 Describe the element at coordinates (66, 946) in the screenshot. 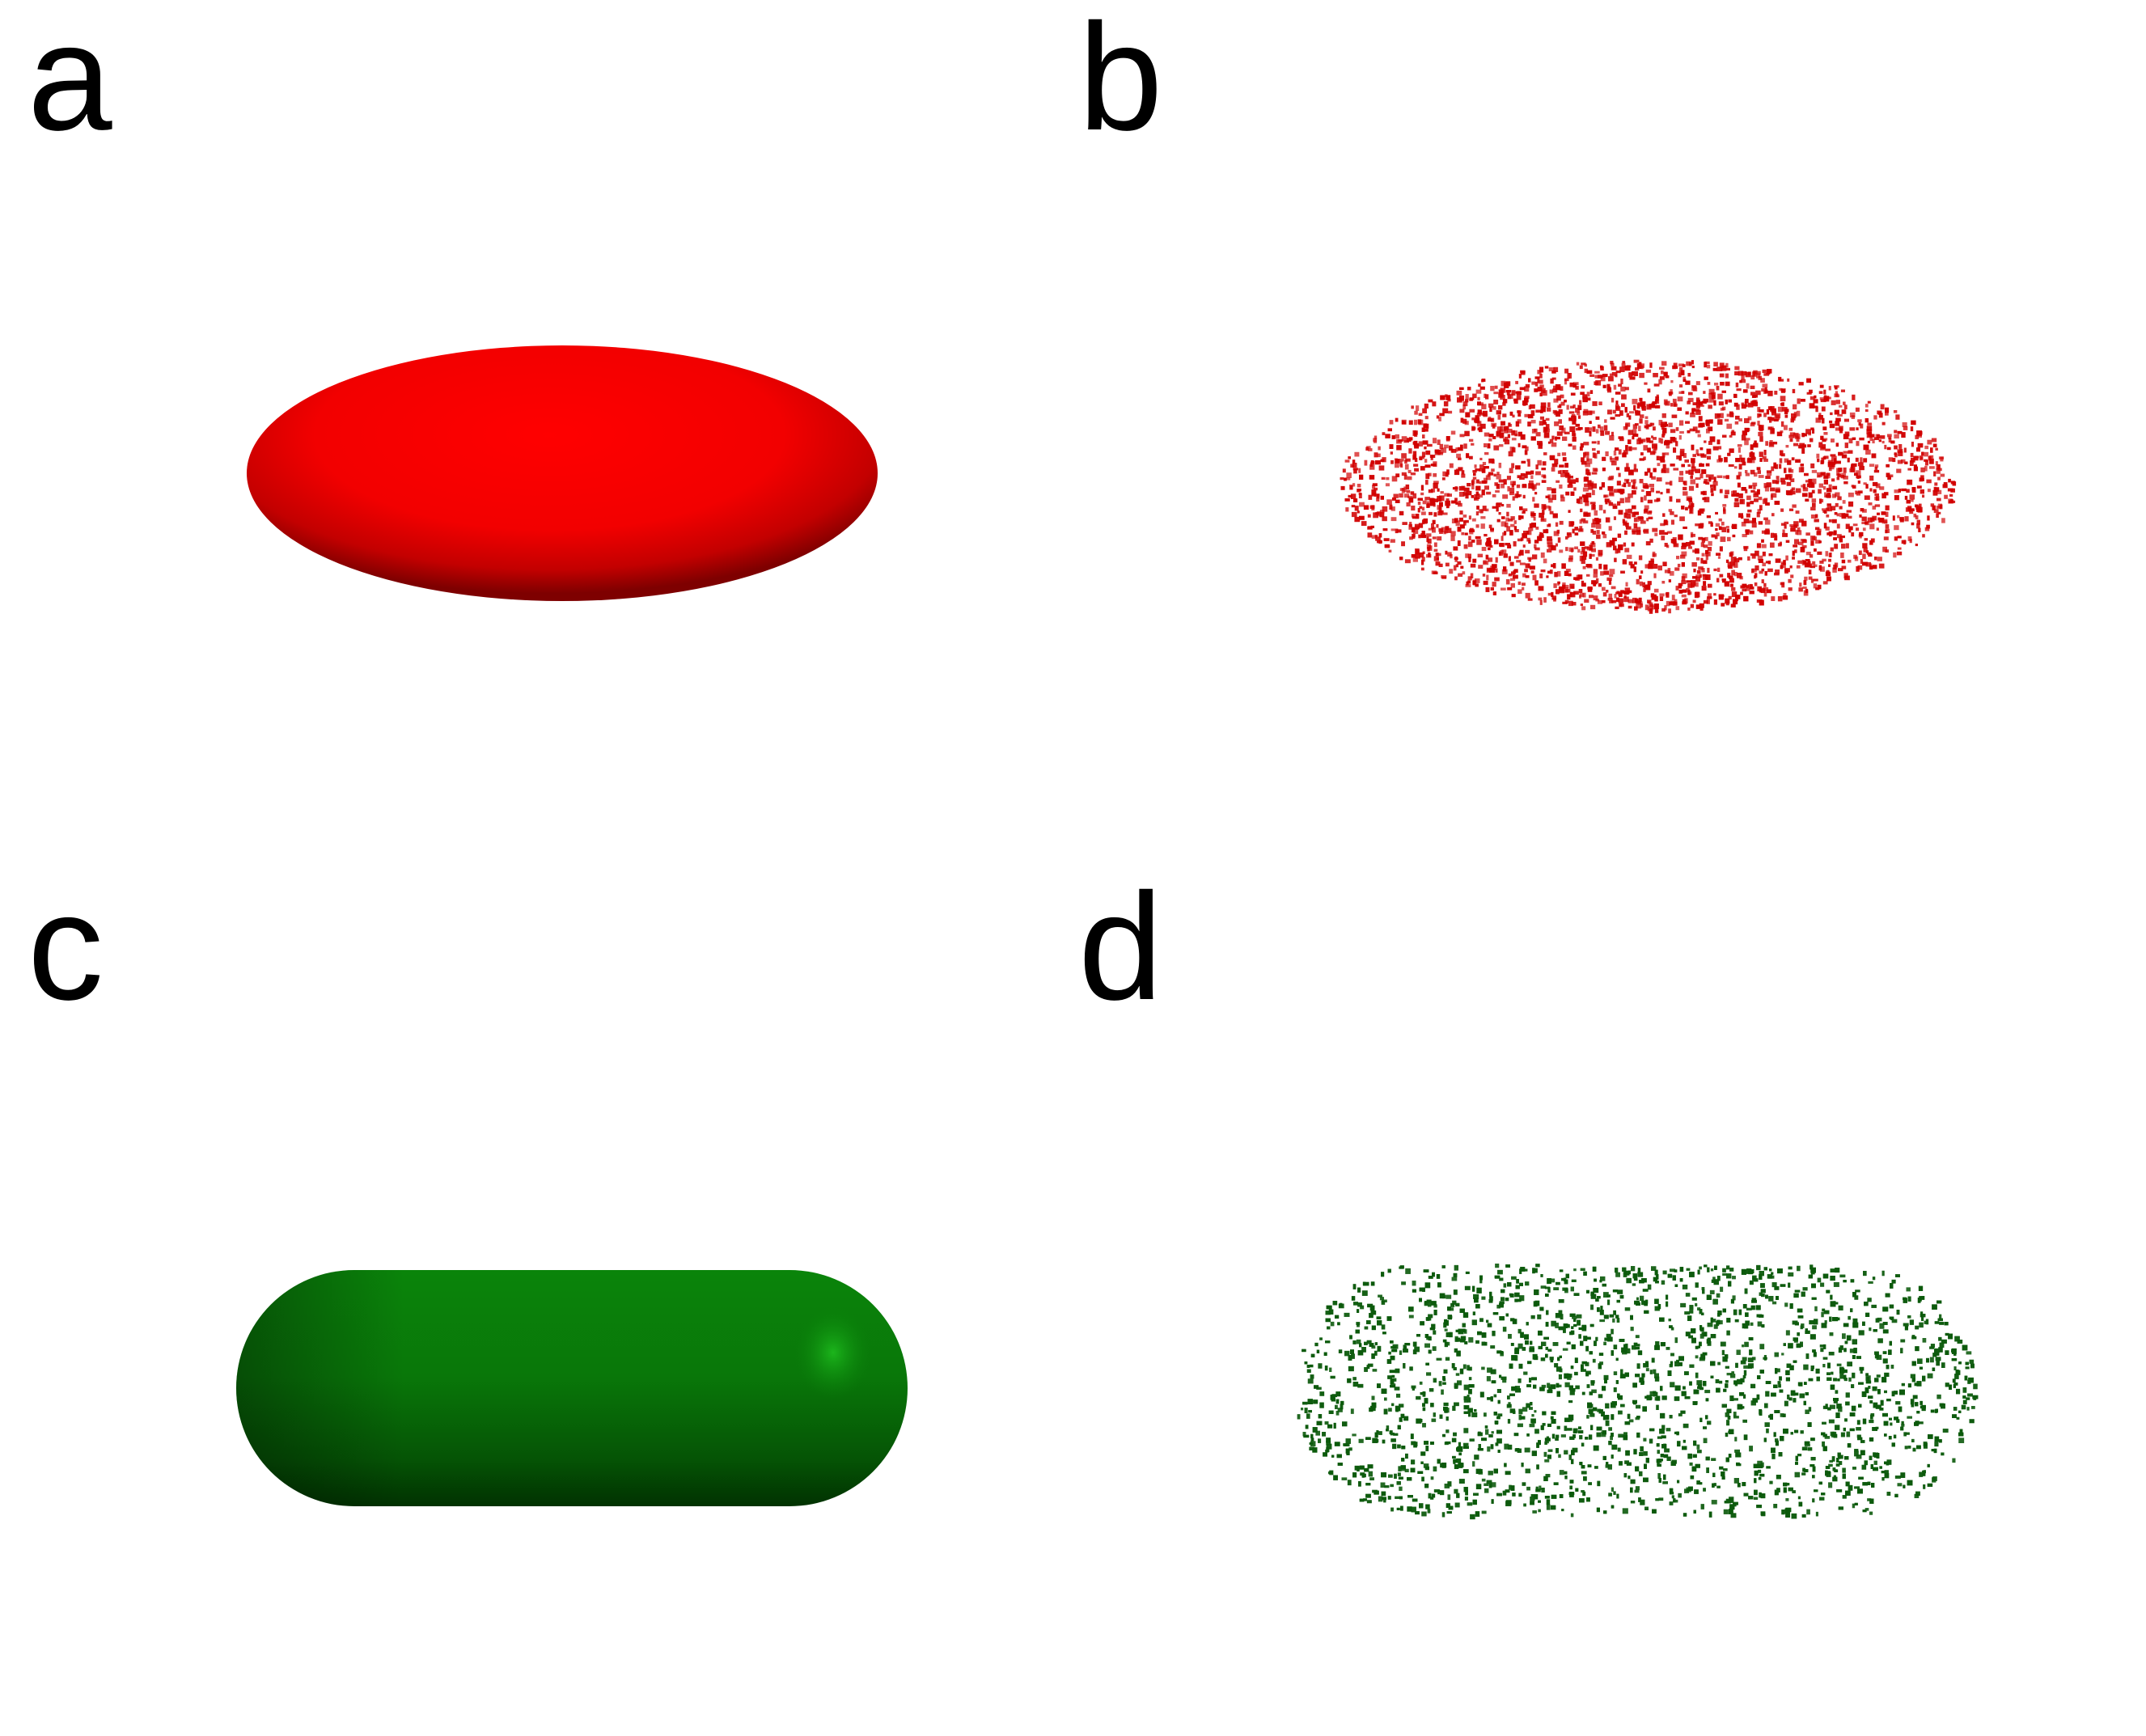

I see `panel-label-c: c` at that location.